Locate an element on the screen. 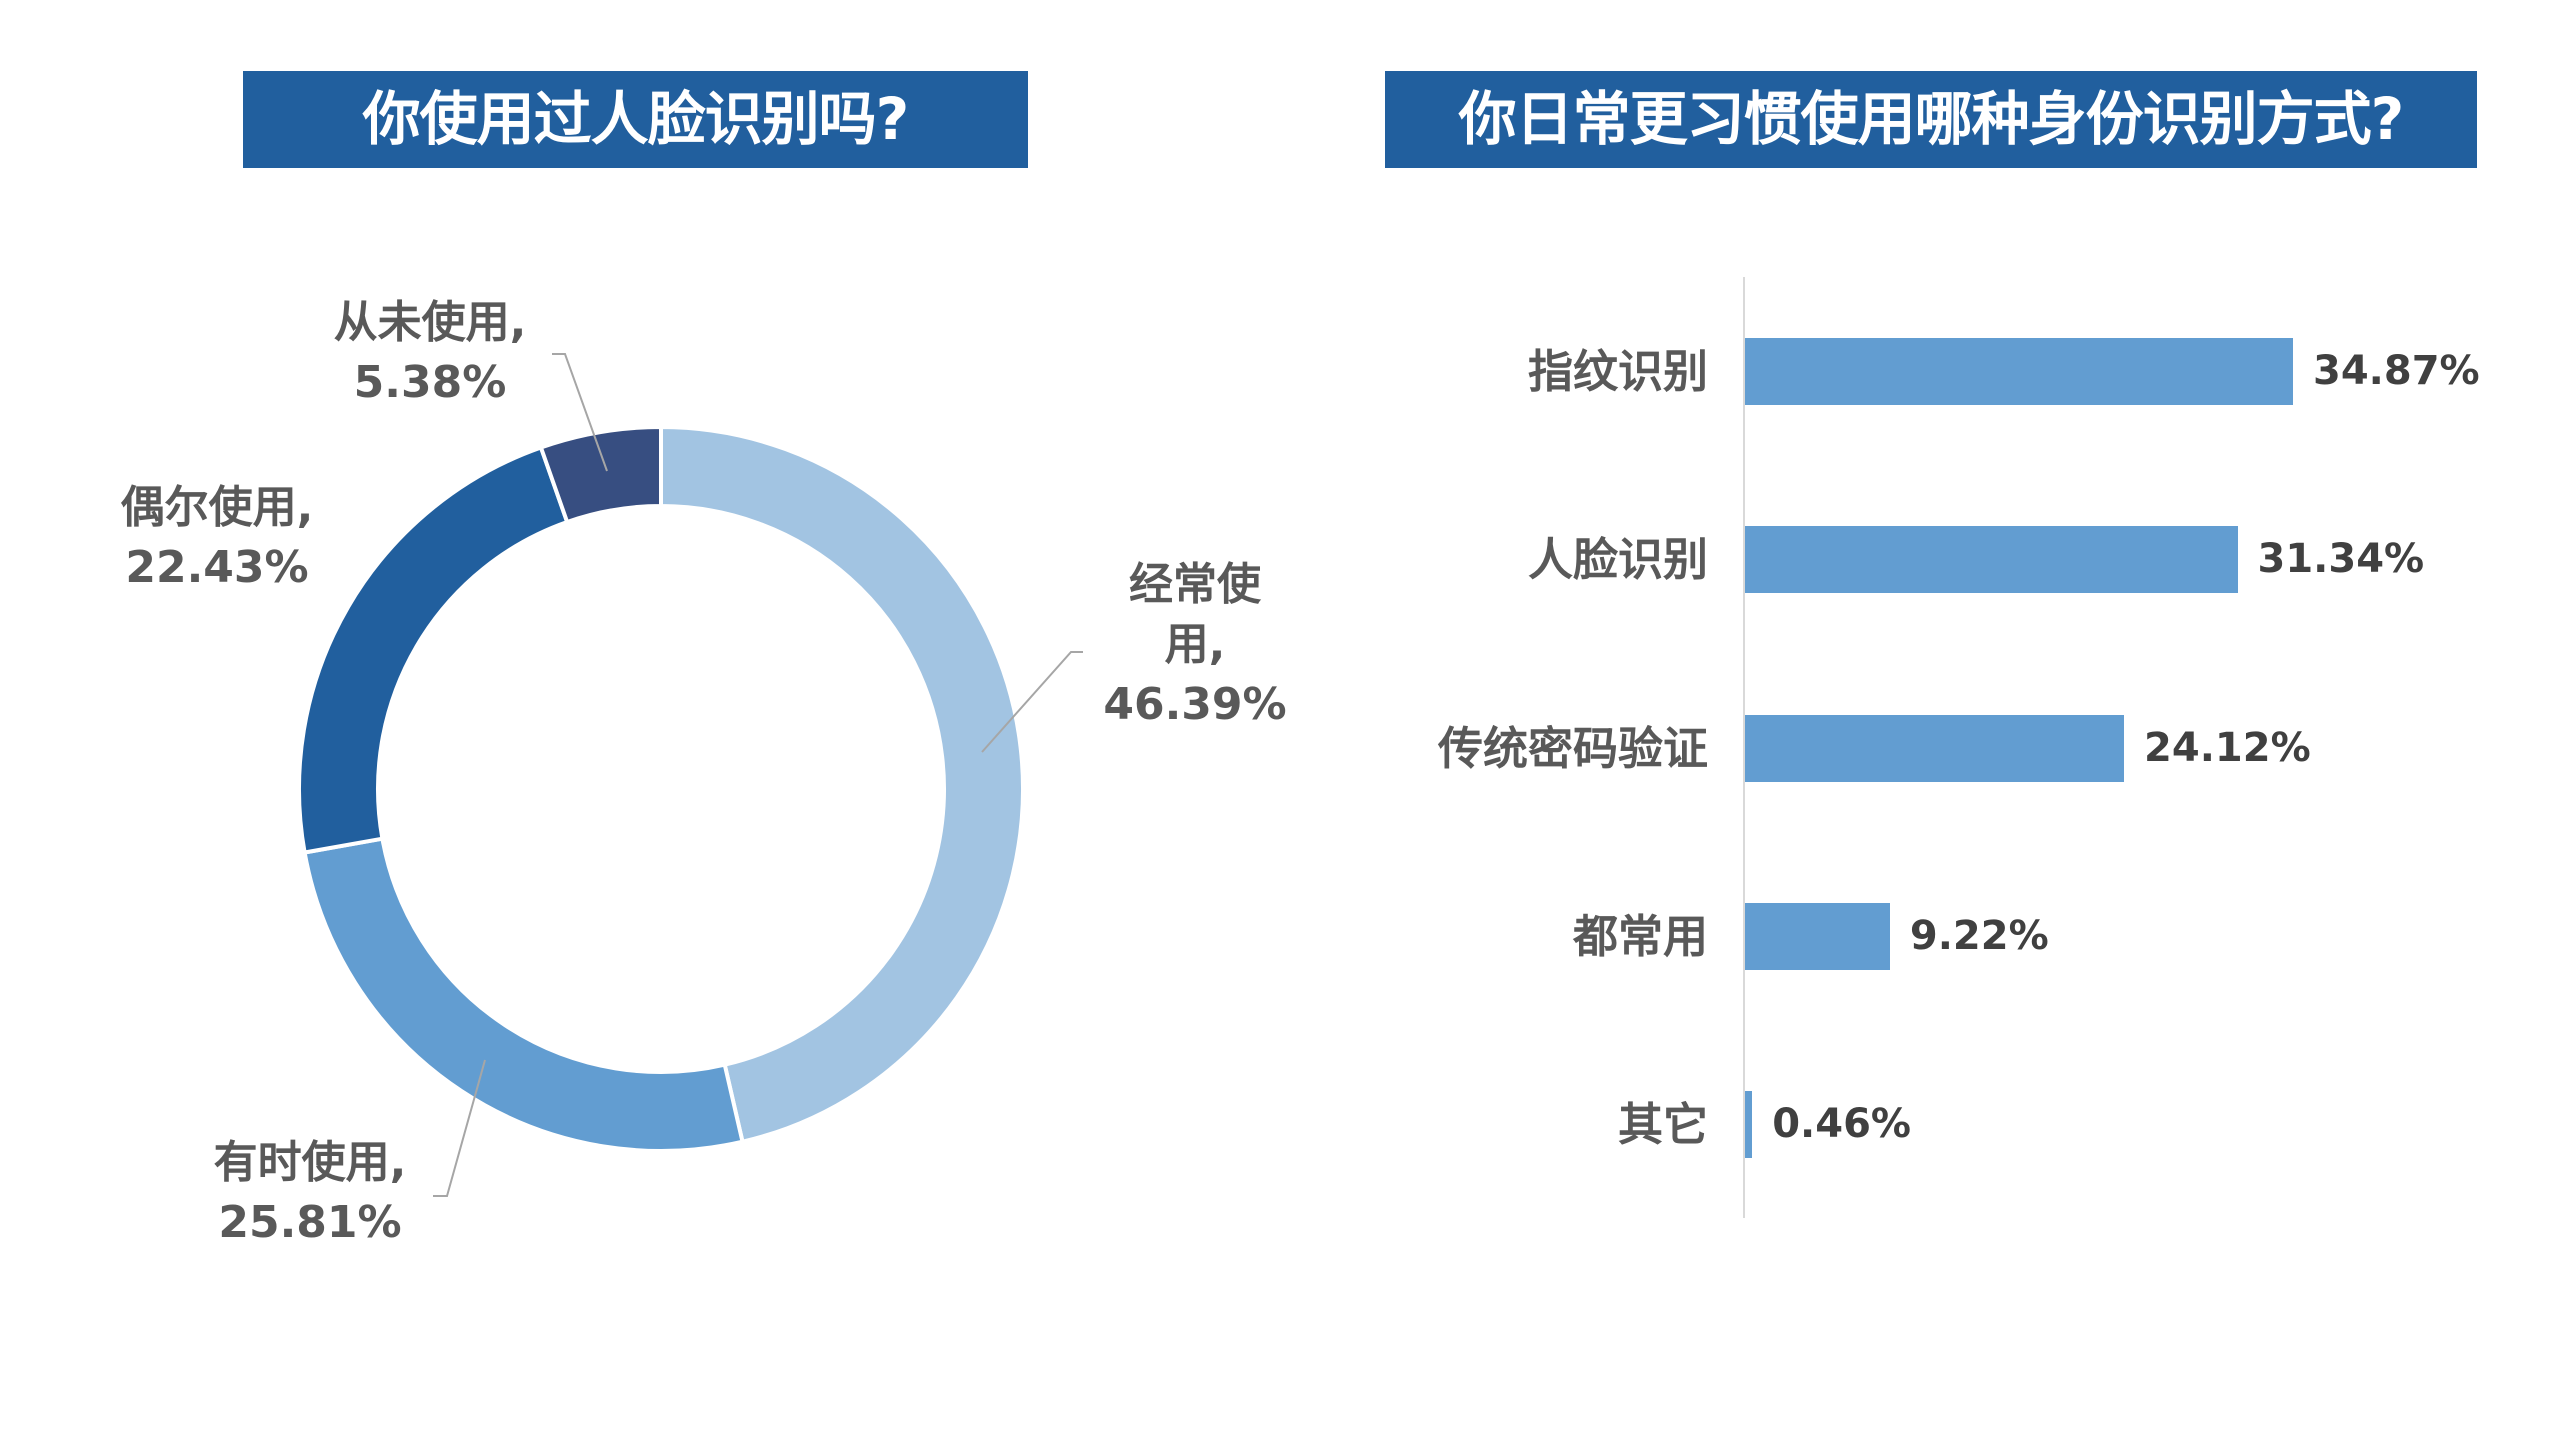  category-label-password: 传统密码验证 is located at coordinates (1572, 748).